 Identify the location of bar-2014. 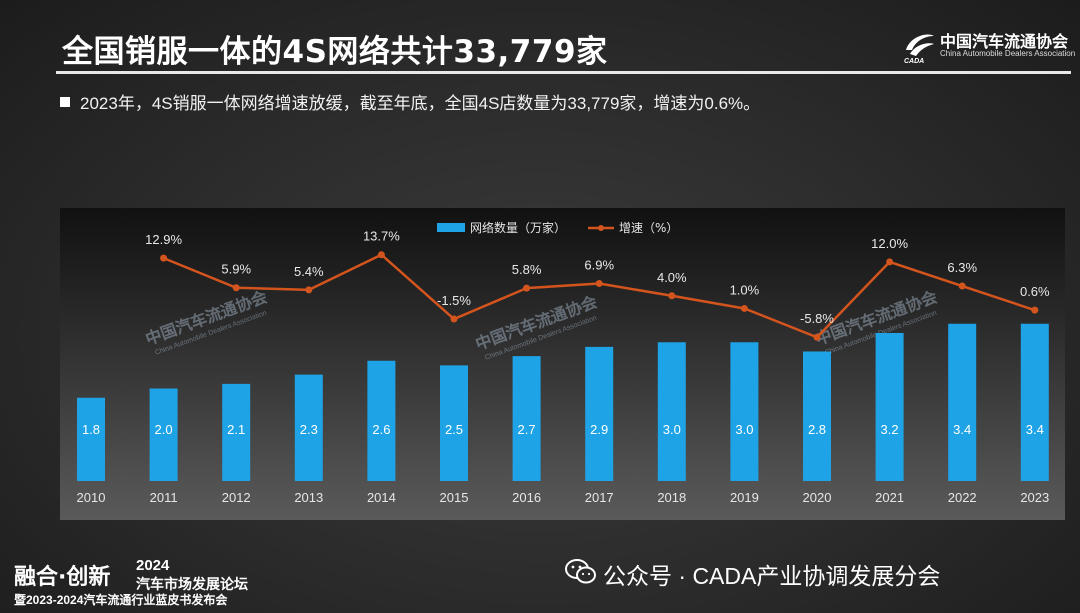
(381, 420).